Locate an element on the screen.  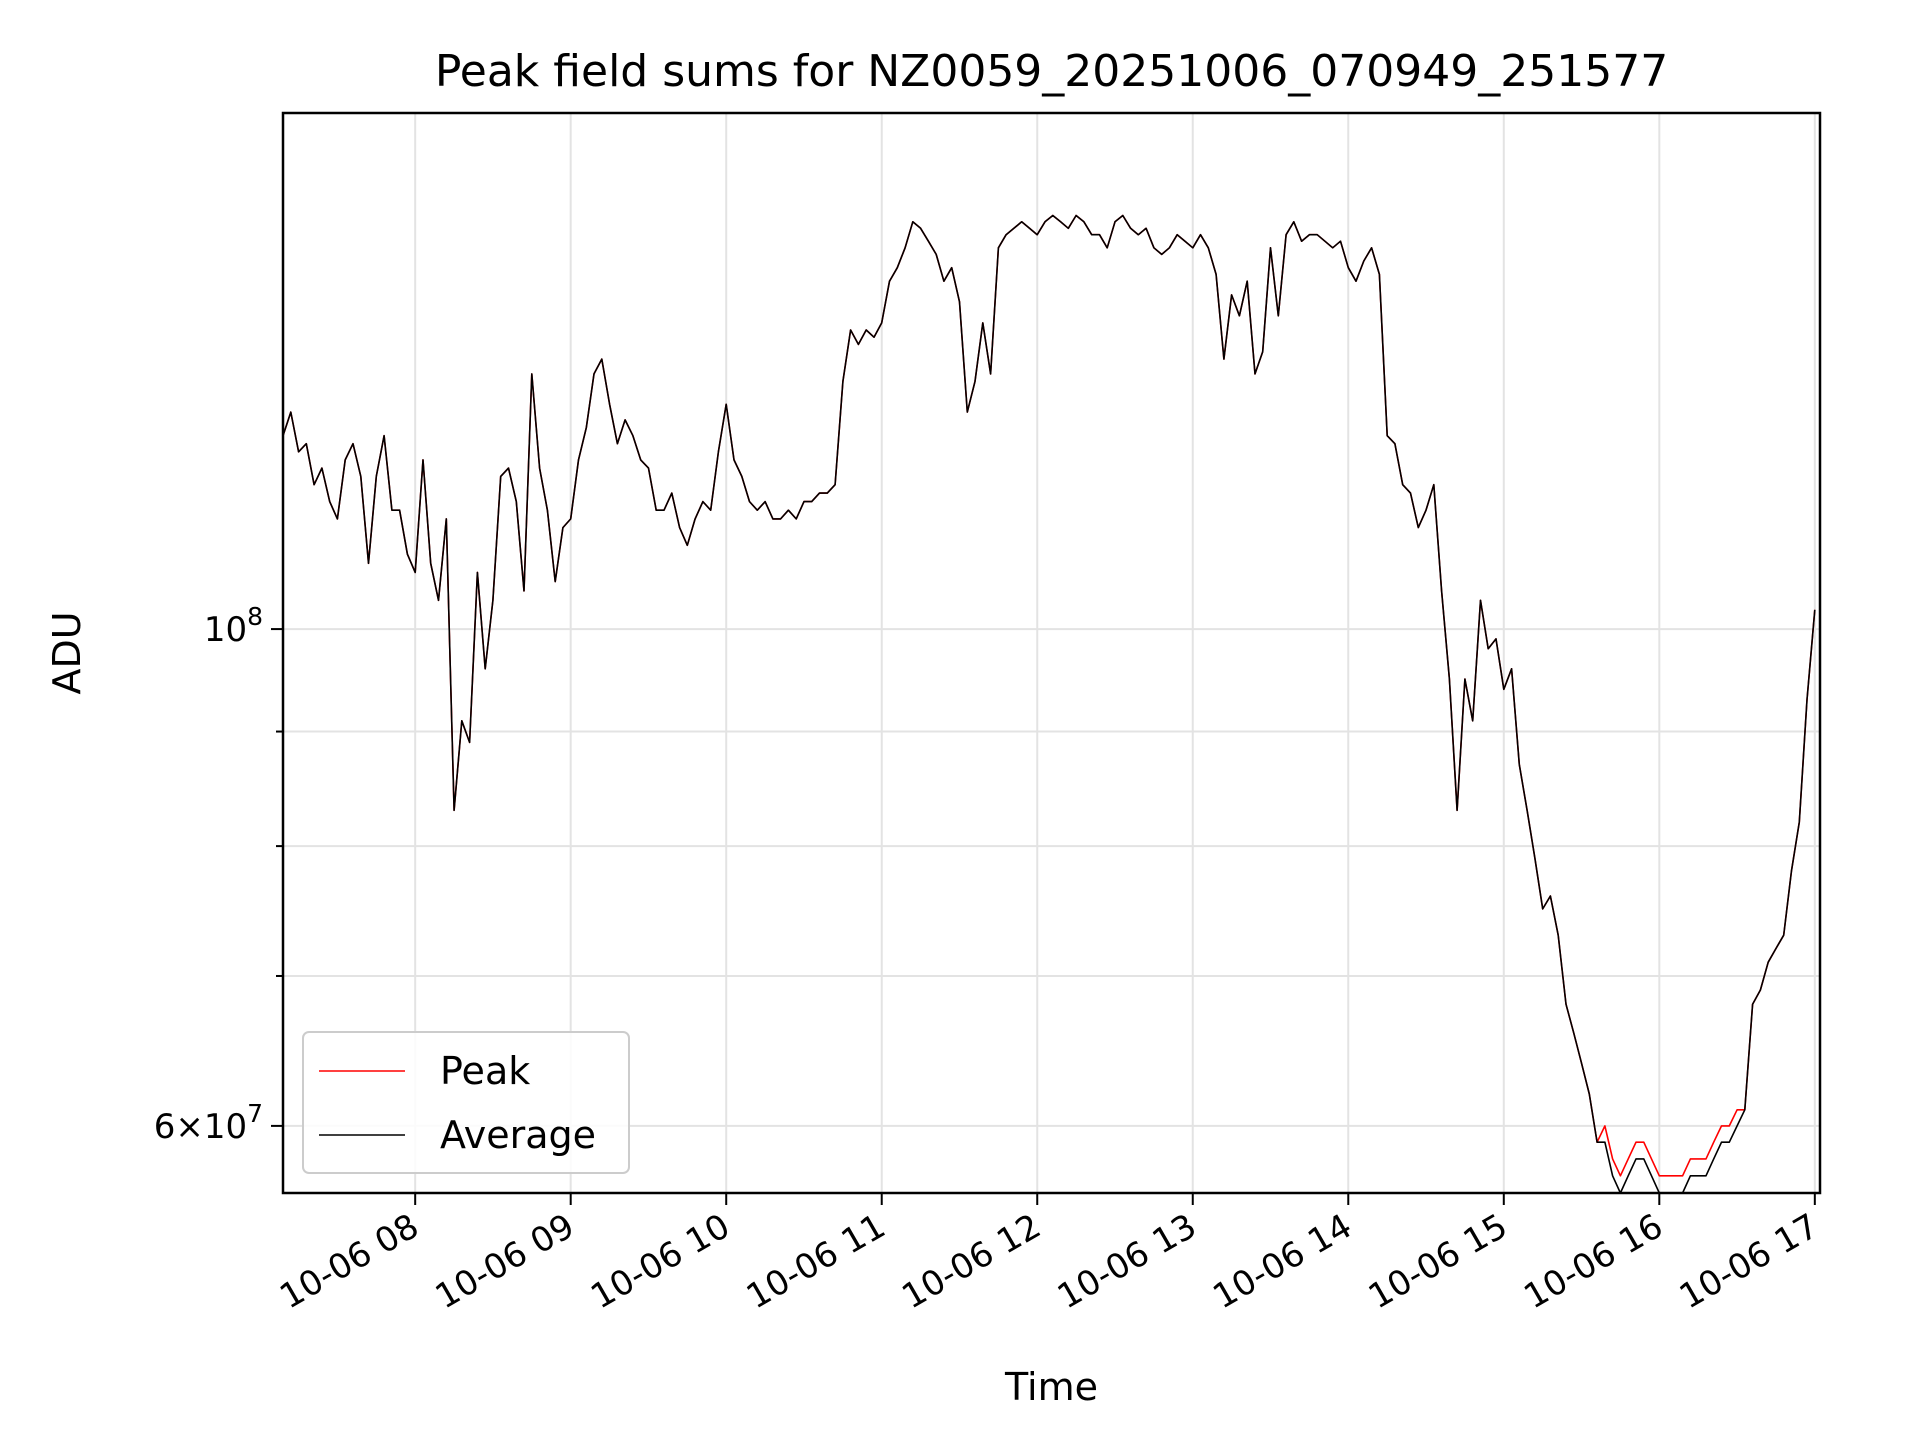
y-tick-label: 108 is located at coordinates (233, 626).